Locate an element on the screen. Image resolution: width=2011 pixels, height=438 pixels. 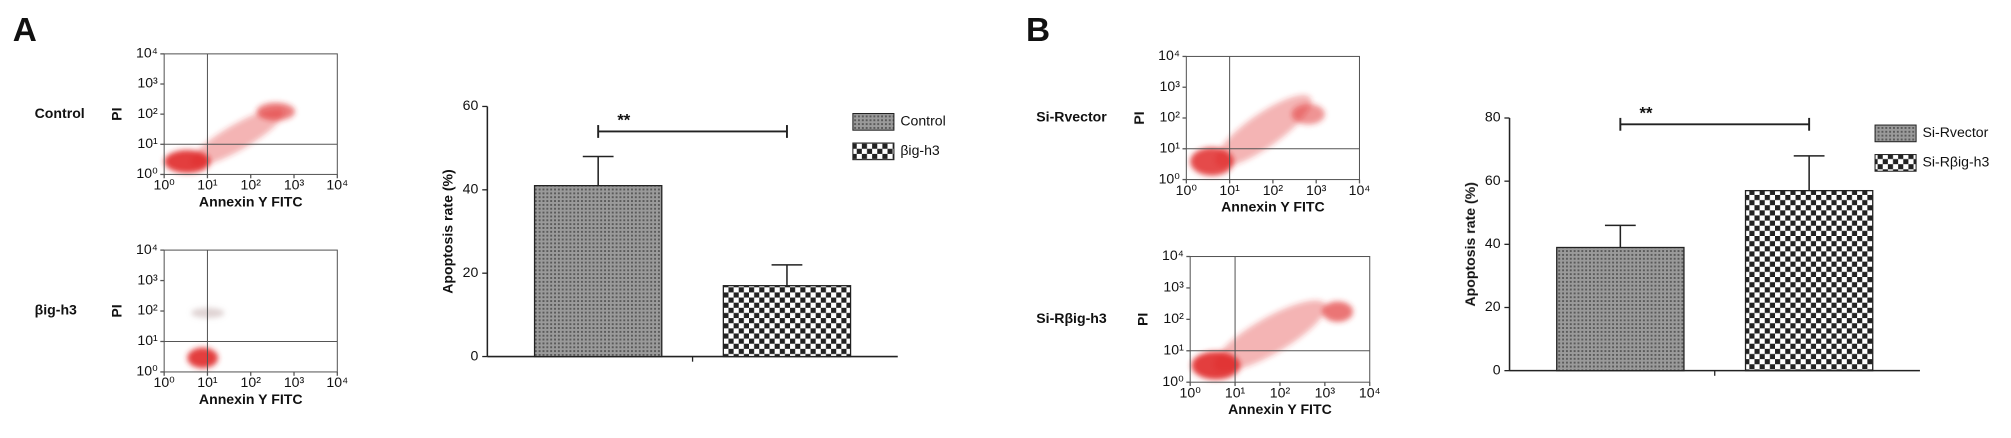
legend-label: βig-h3 is located at coordinates (920, 150).